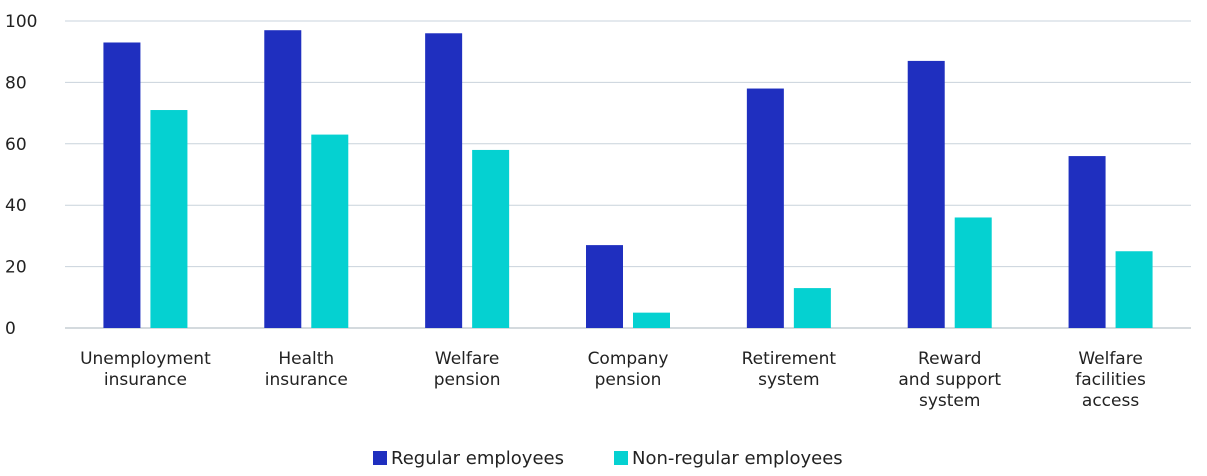 The image size is (1207, 476). What do you see at coordinates (380, 458) in the screenshot?
I see `legend-swatch-regular` at bounding box center [380, 458].